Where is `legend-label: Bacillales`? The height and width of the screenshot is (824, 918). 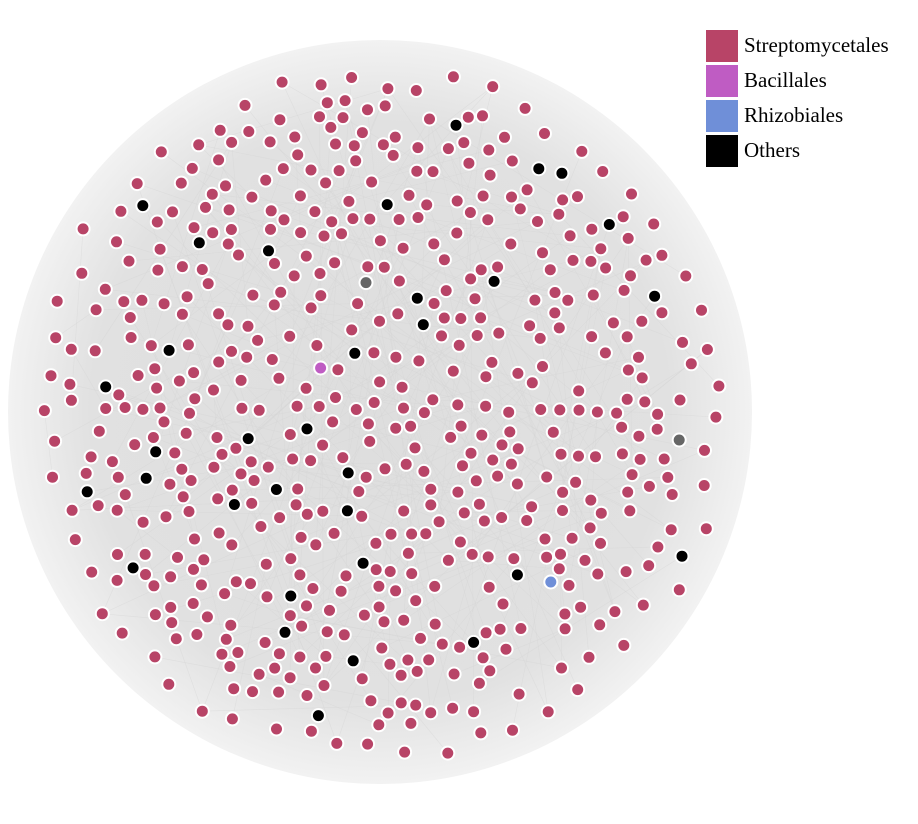 legend-label: Bacillales is located at coordinates (785, 80).